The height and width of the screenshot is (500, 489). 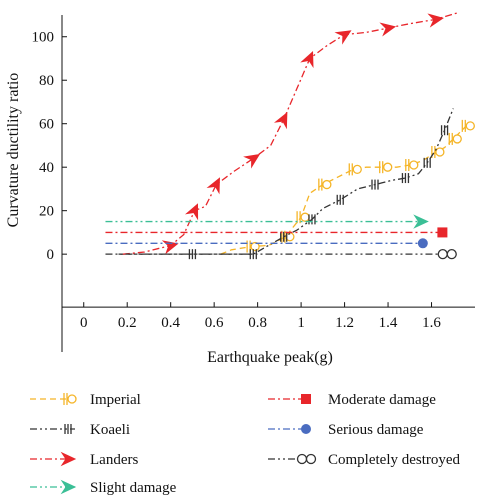 I want to click on legend-item-imperial: Imperial, so click(x=85, y=400).